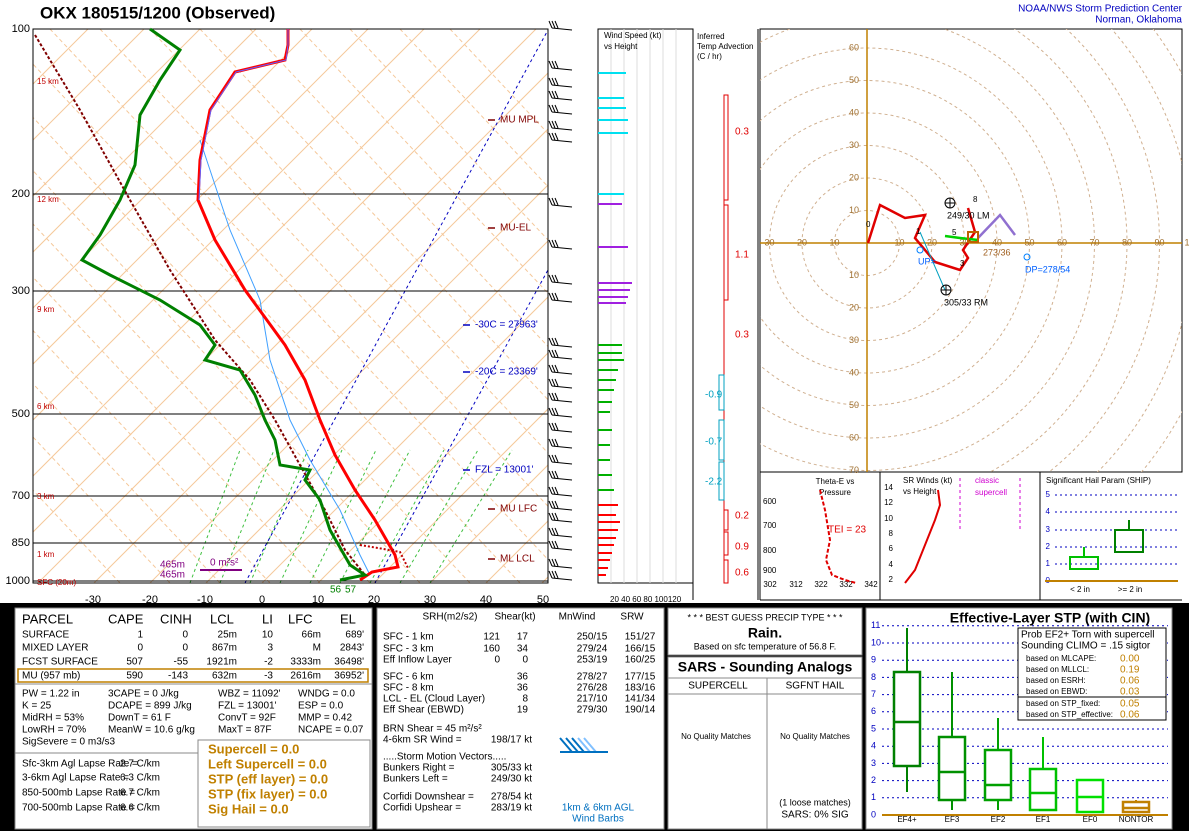 Image resolution: width=1189 pixels, height=831 pixels. I want to click on hodo-marker, so click(973, 237).